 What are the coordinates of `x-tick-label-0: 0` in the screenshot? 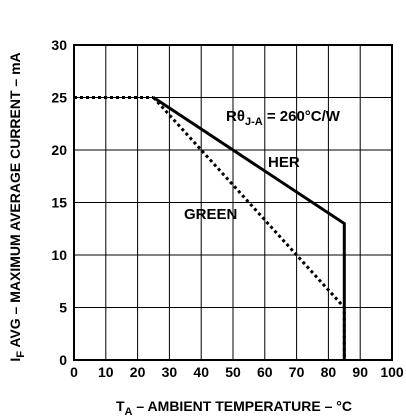 It's located at (74, 372).